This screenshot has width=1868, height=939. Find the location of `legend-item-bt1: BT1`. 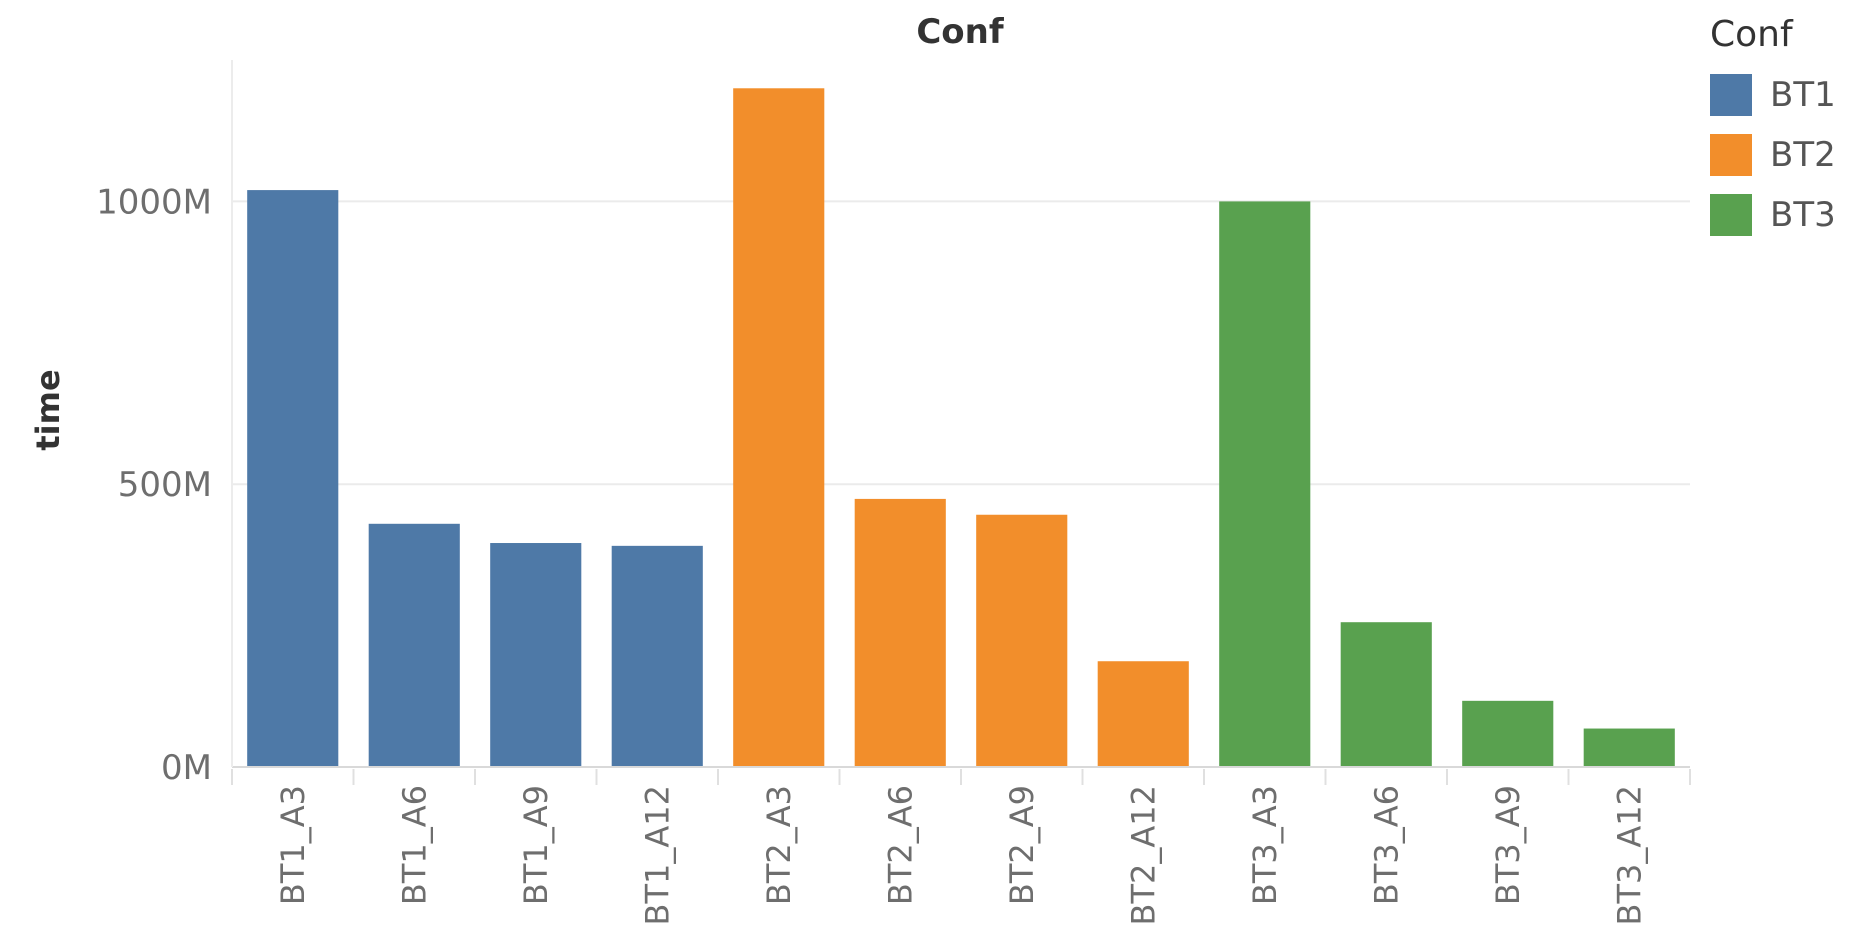

legend-item-bt1: BT1 is located at coordinates (1773, 95).